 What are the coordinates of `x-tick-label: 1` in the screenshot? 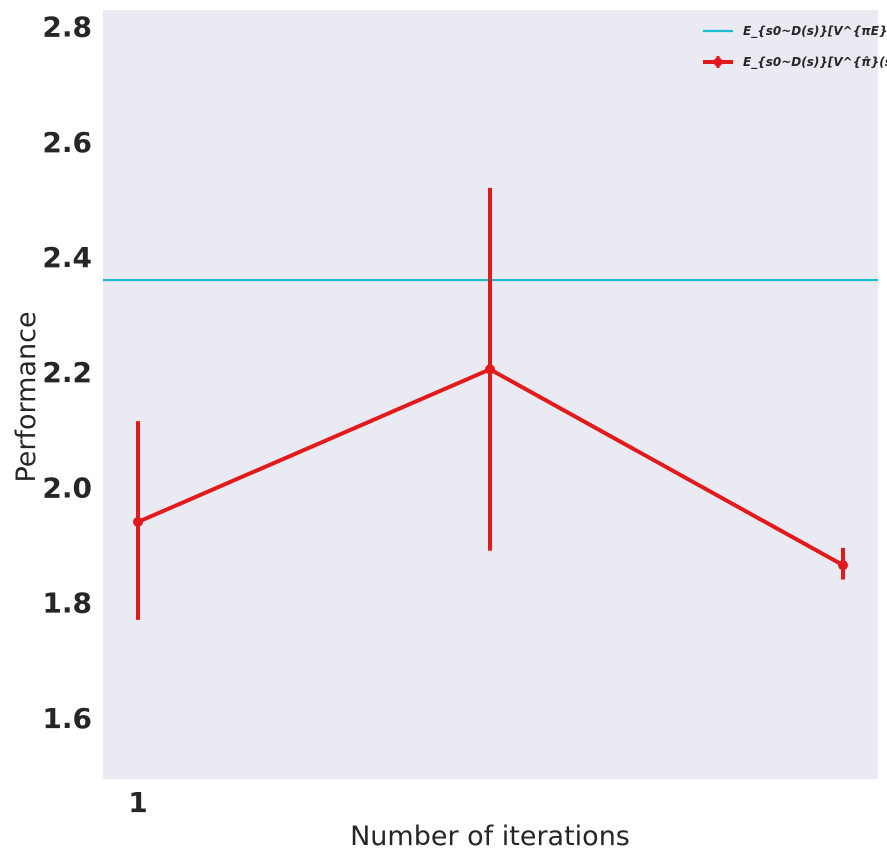 It's located at (137, 802).